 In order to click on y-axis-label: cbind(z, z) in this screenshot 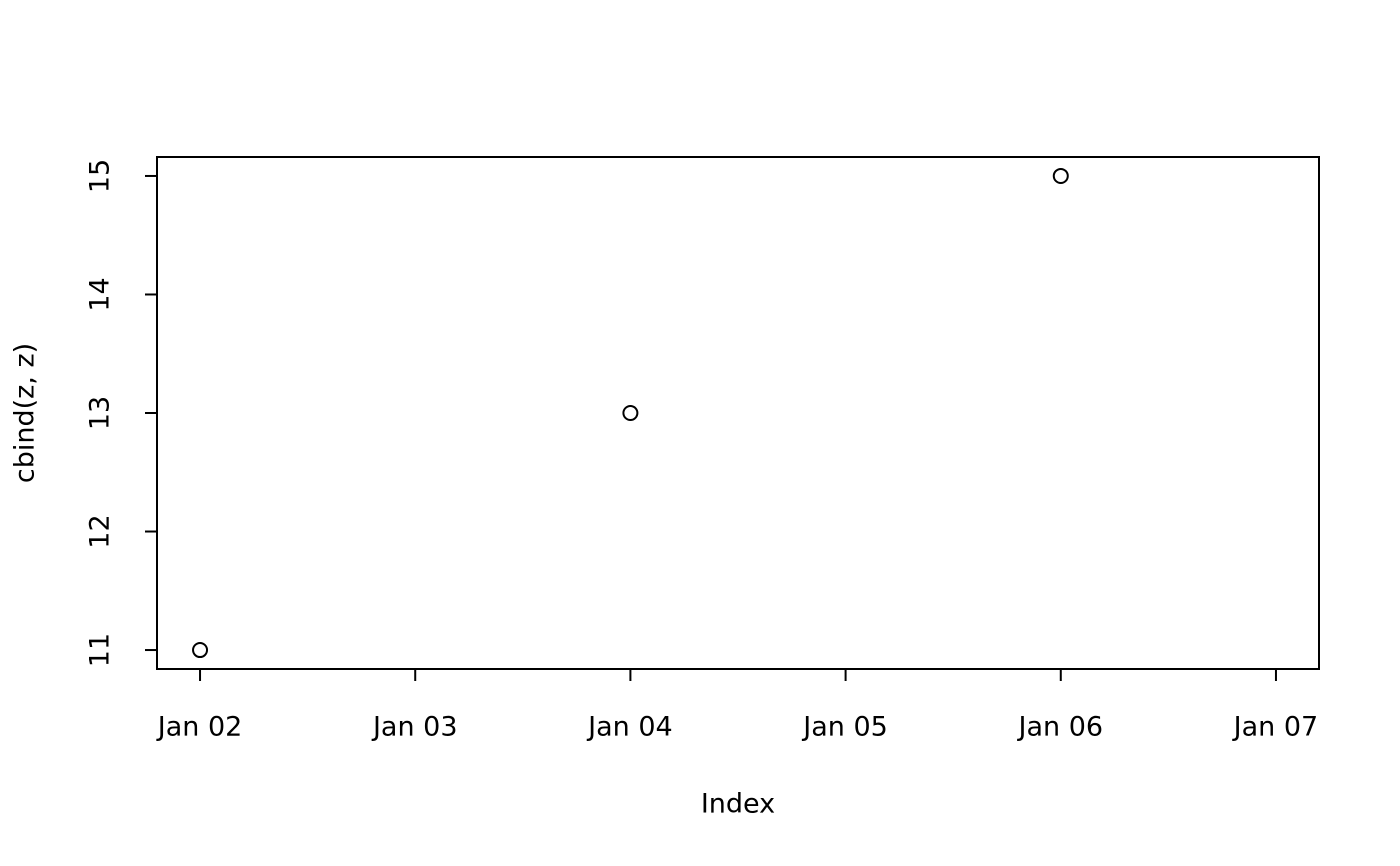, I will do `click(25, 413)`.